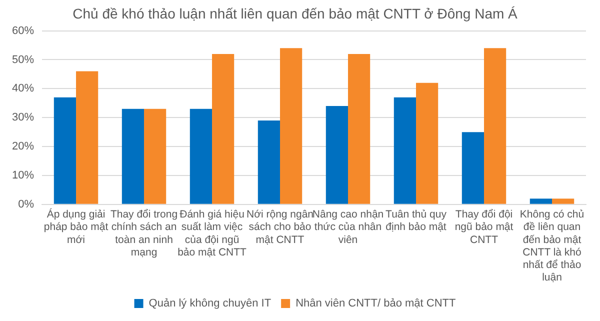  What do you see at coordinates (23, 30) in the screenshot?
I see `y-tick-label: 60%` at bounding box center [23, 30].